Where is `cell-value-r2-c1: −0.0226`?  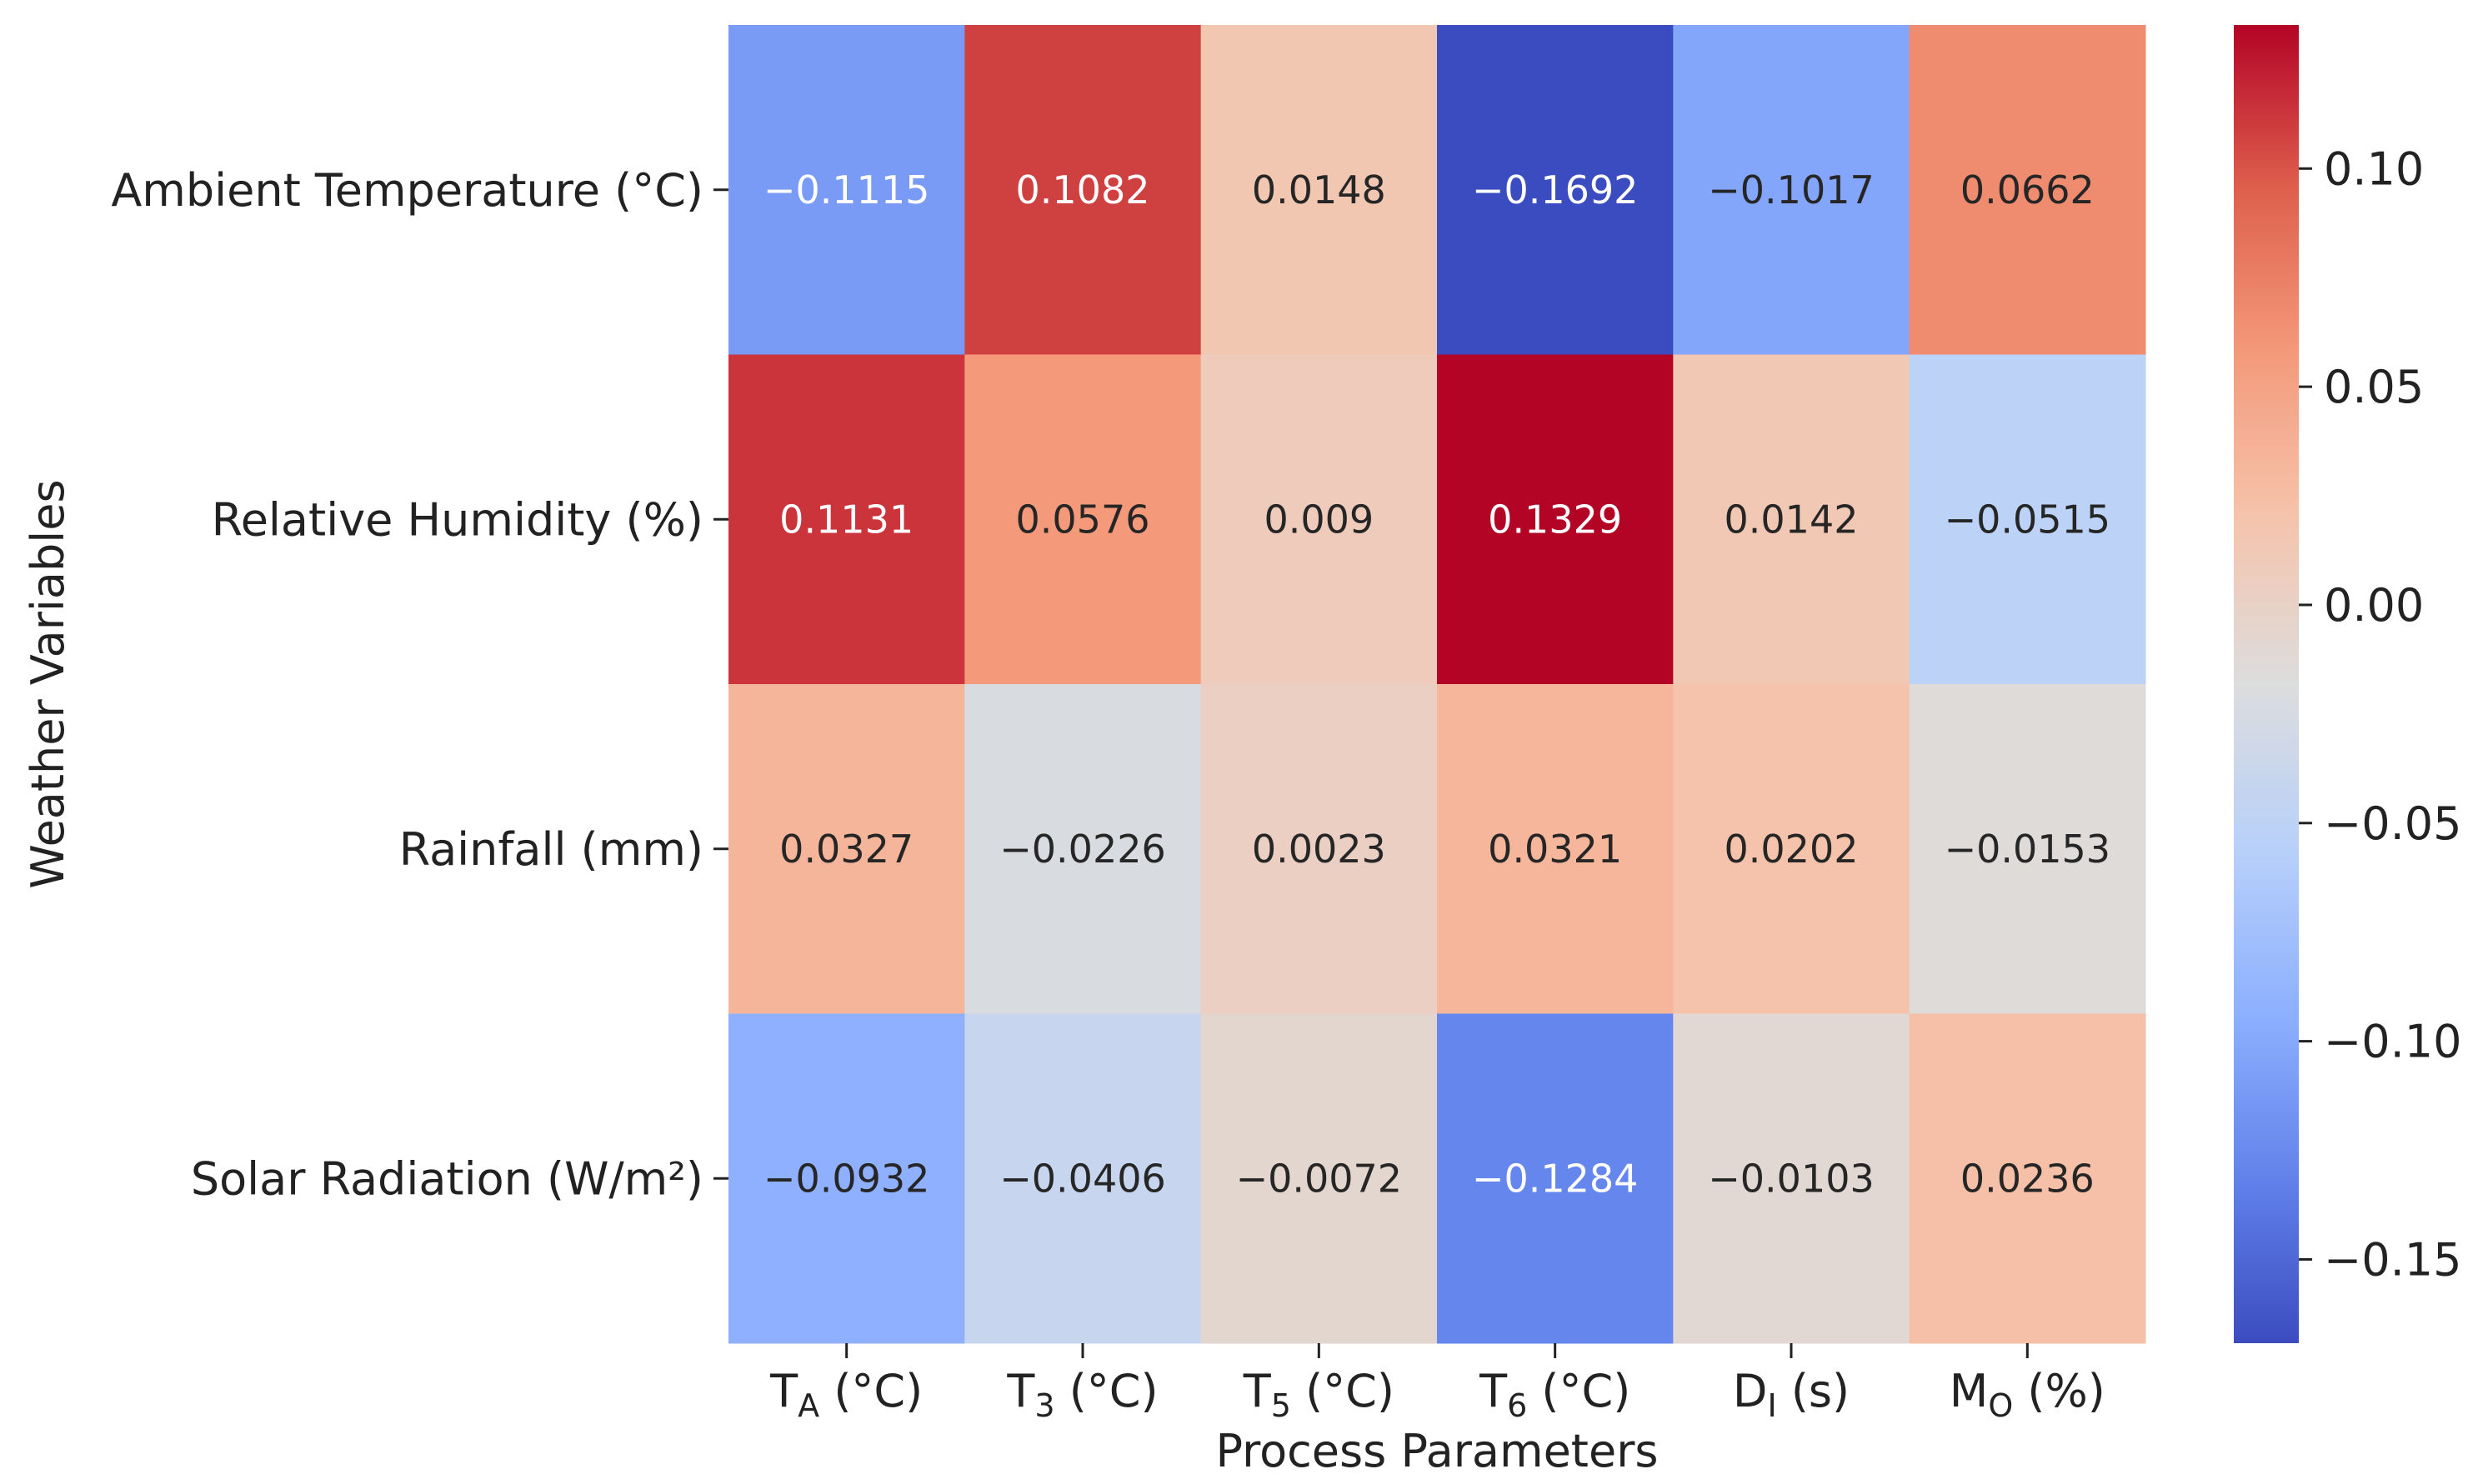
cell-value-r2-c1: −0.0226 is located at coordinates (1082, 849).